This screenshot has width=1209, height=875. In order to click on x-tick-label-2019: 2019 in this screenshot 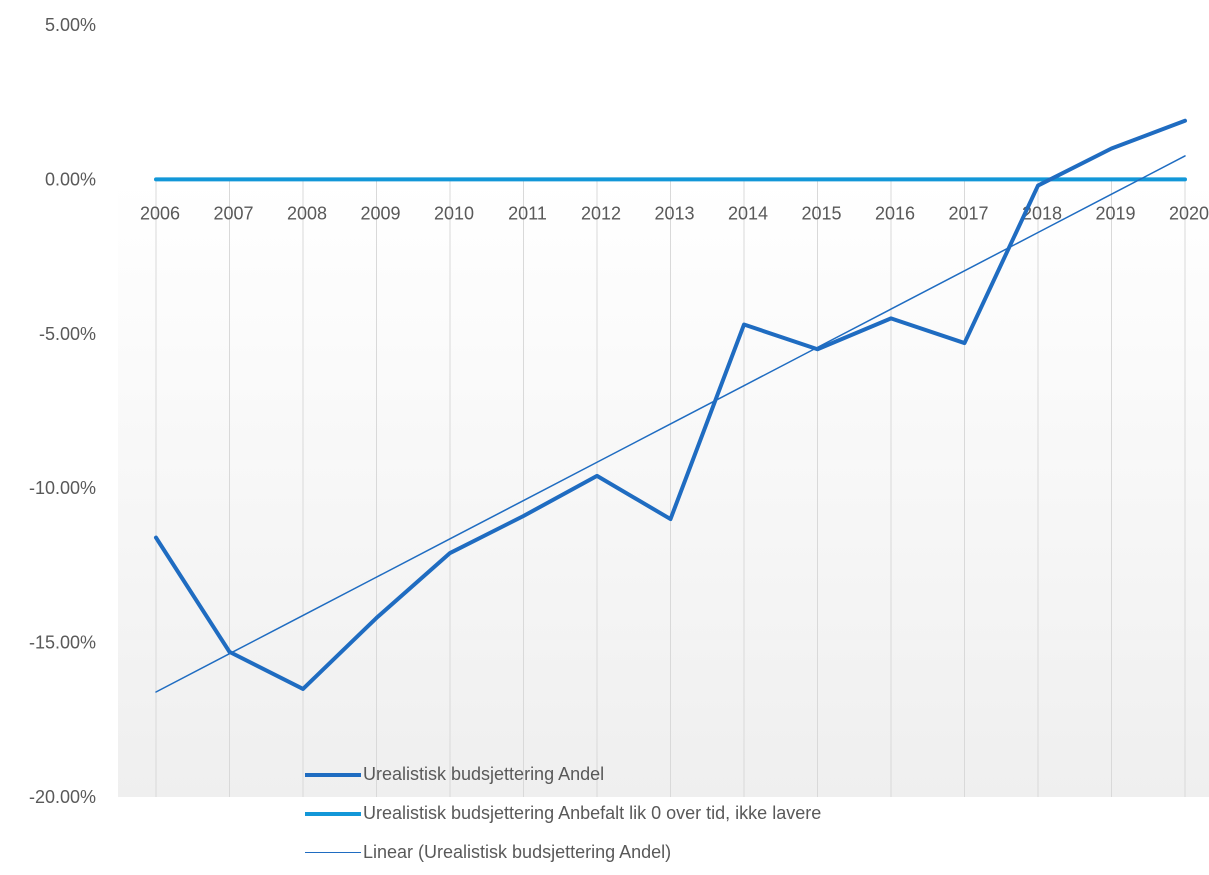, I will do `click(1115, 213)`.